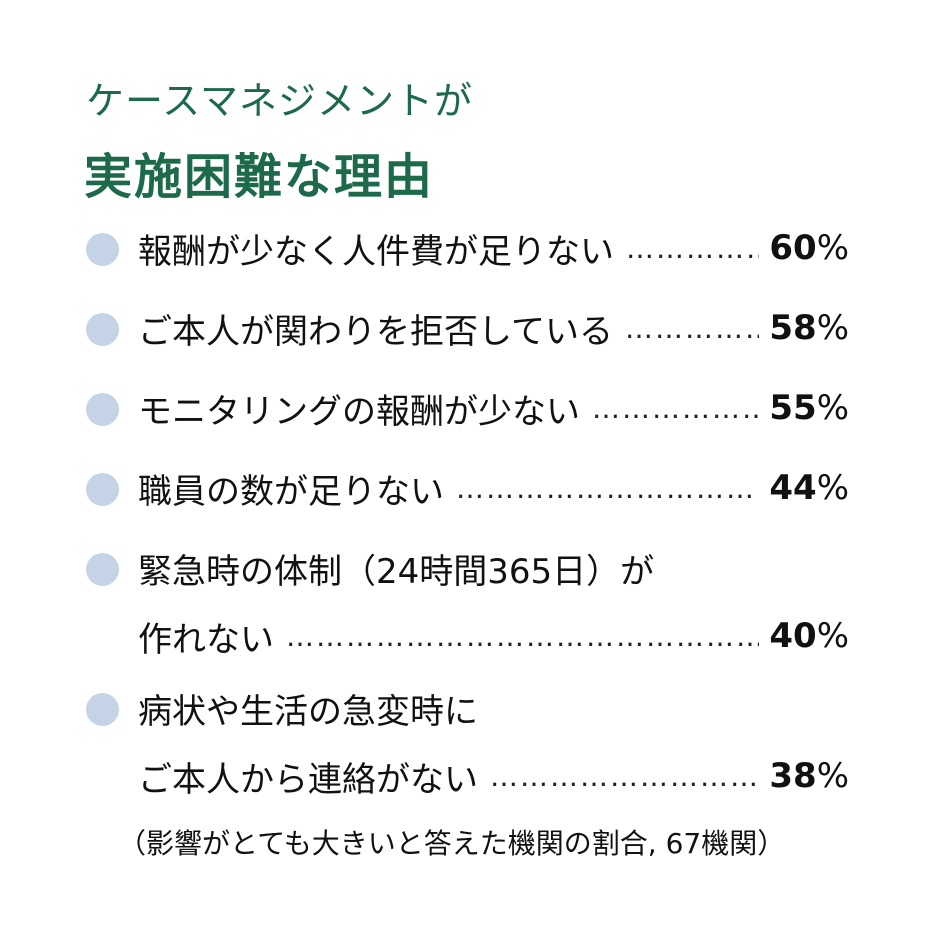 The width and height of the screenshot is (951, 940). Describe the element at coordinates (359, 411) in the screenshot. I see `reason-label: モニタリングの報酬が少ない` at that location.